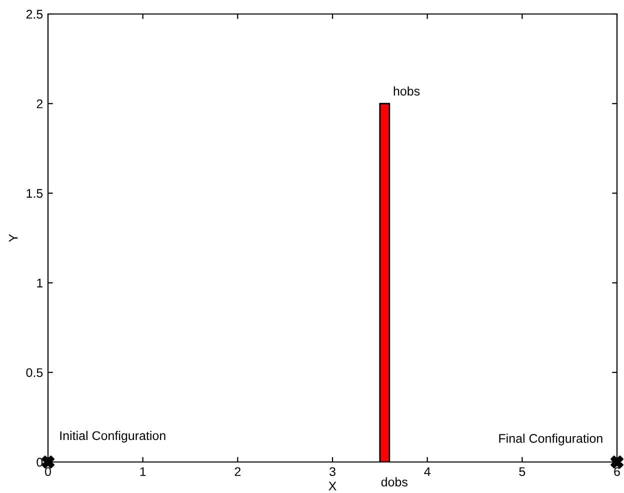 Image resolution: width=624 pixels, height=493 pixels. Describe the element at coordinates (39, 462) in the screenshot. I see `y-tick-label: 0` at that location.